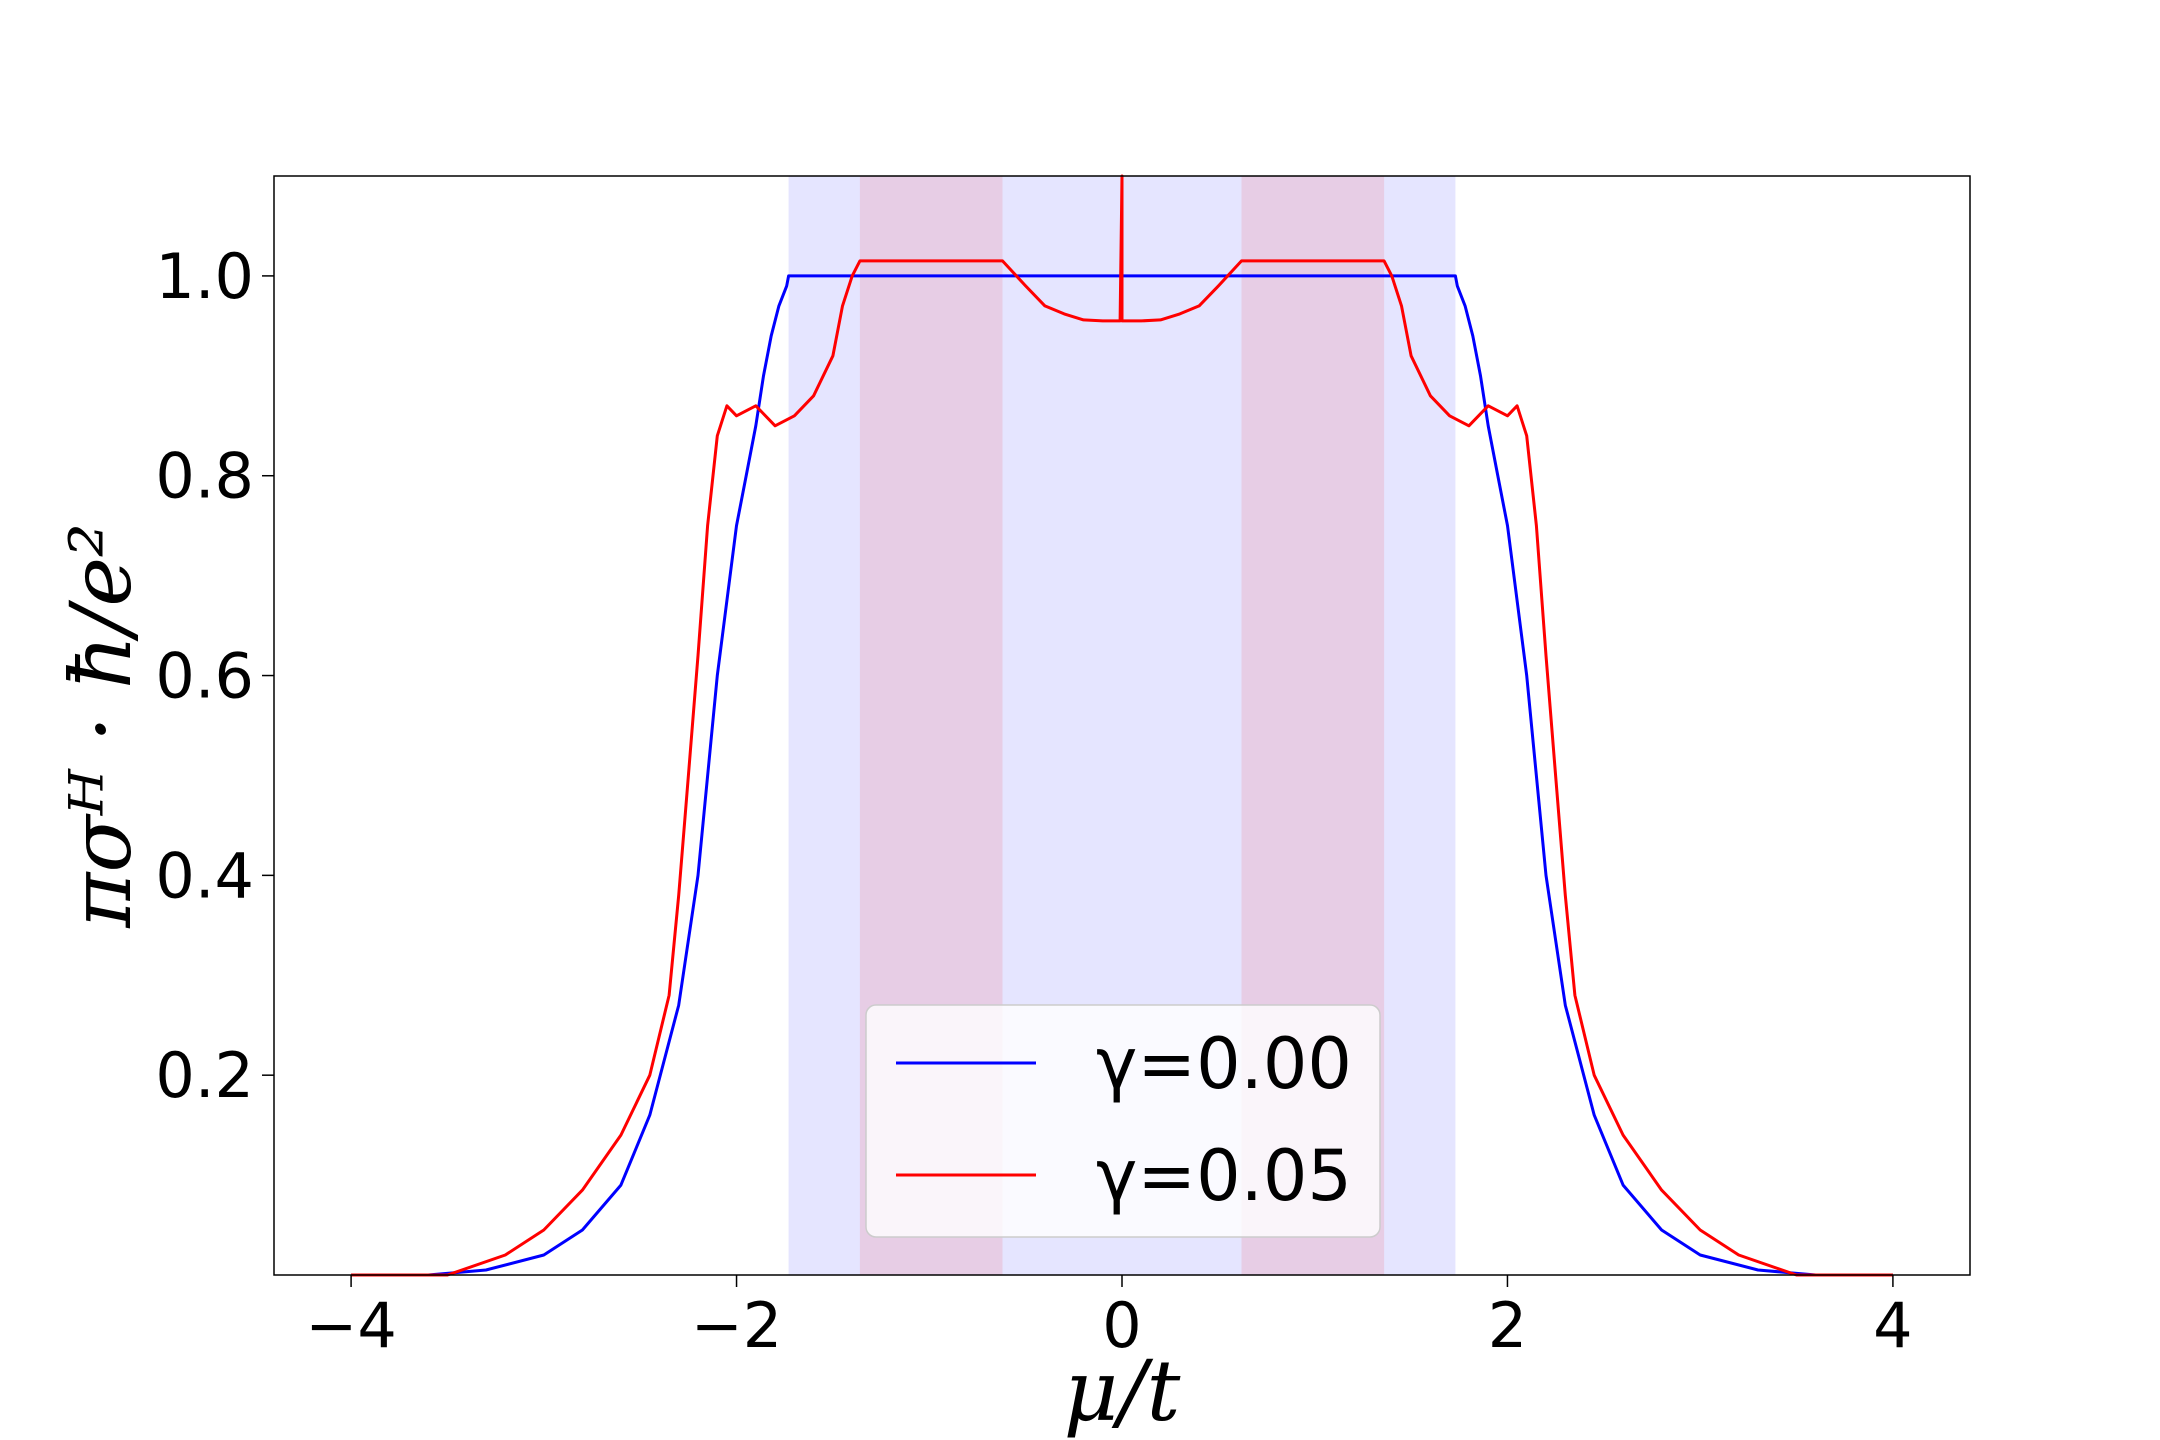 The image size is (2160, 1440). What do you see at coordinates (1224, 1064) in the screenshot?
I see `legend-label-0: γ=0.00` at bounding box center [1224, 1064].